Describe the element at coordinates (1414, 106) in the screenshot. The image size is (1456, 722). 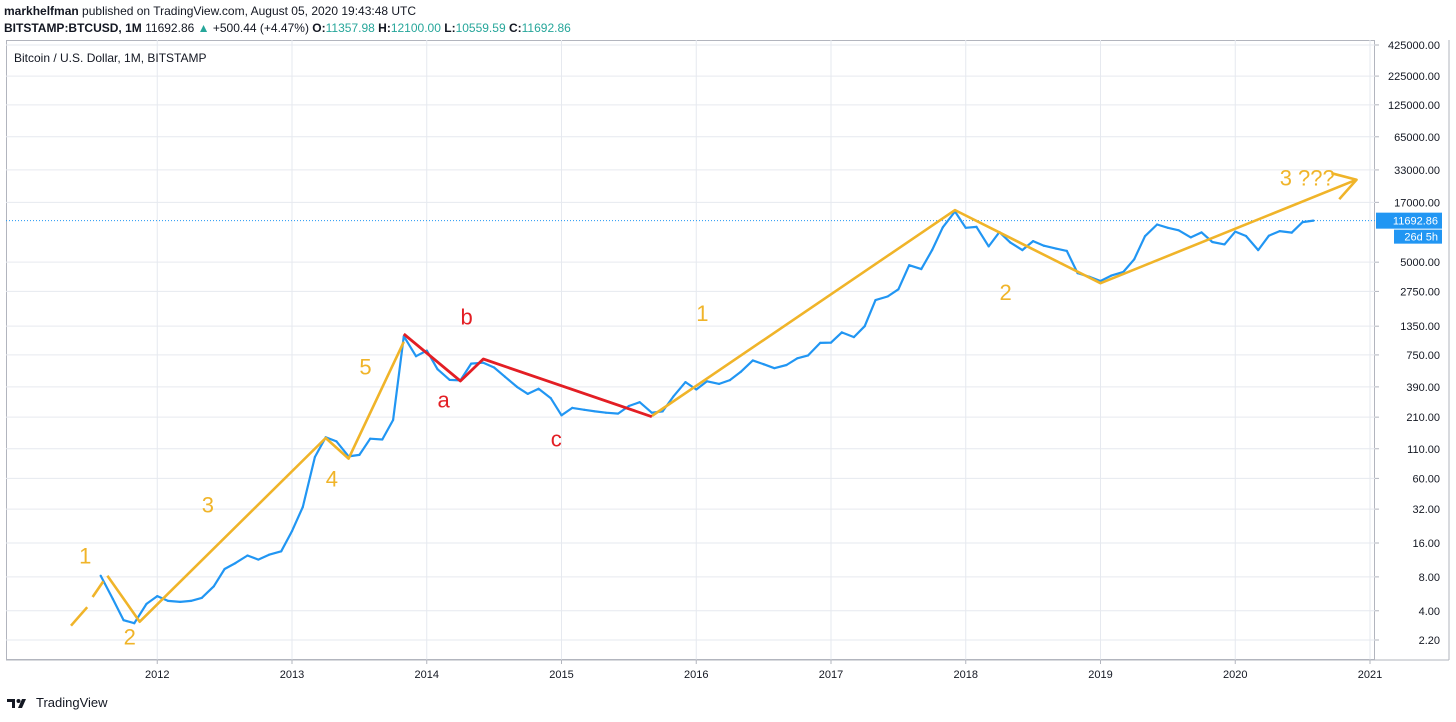
I see `y-tick-label-16: 125000.00` at that location.